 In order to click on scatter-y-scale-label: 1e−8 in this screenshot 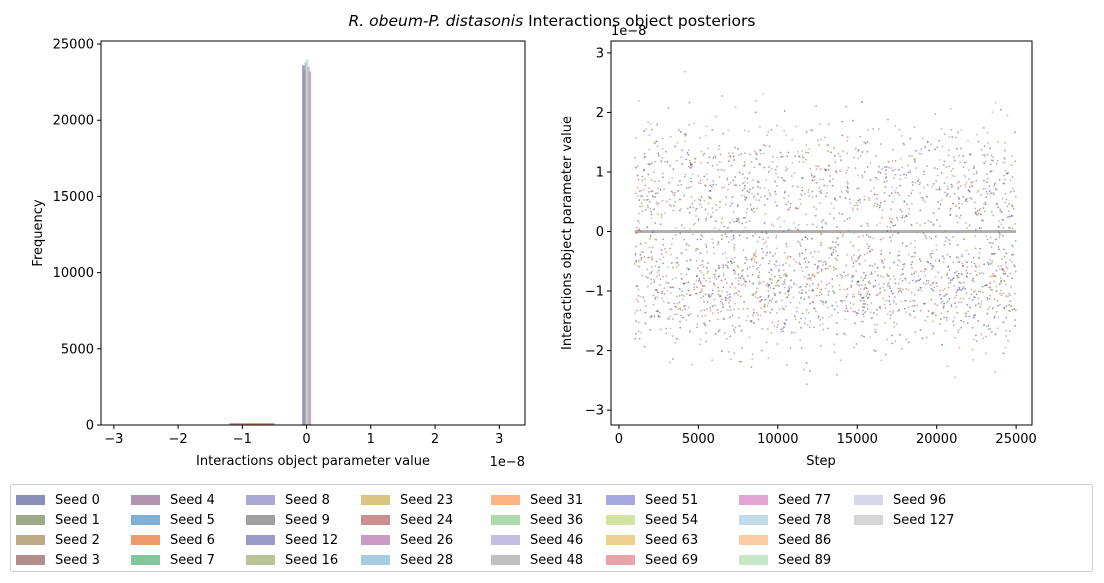, I will do `click(628, 31)`.